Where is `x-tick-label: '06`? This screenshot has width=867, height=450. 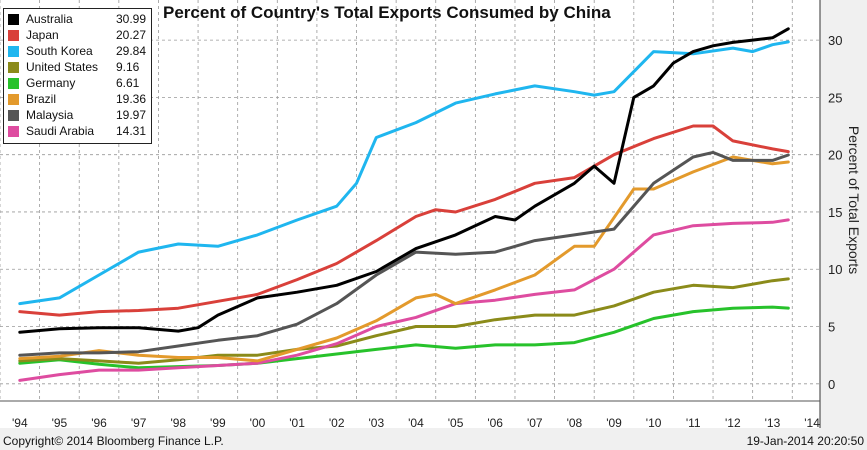
x-tick-label: '06 is located at coordinates (495, 423).